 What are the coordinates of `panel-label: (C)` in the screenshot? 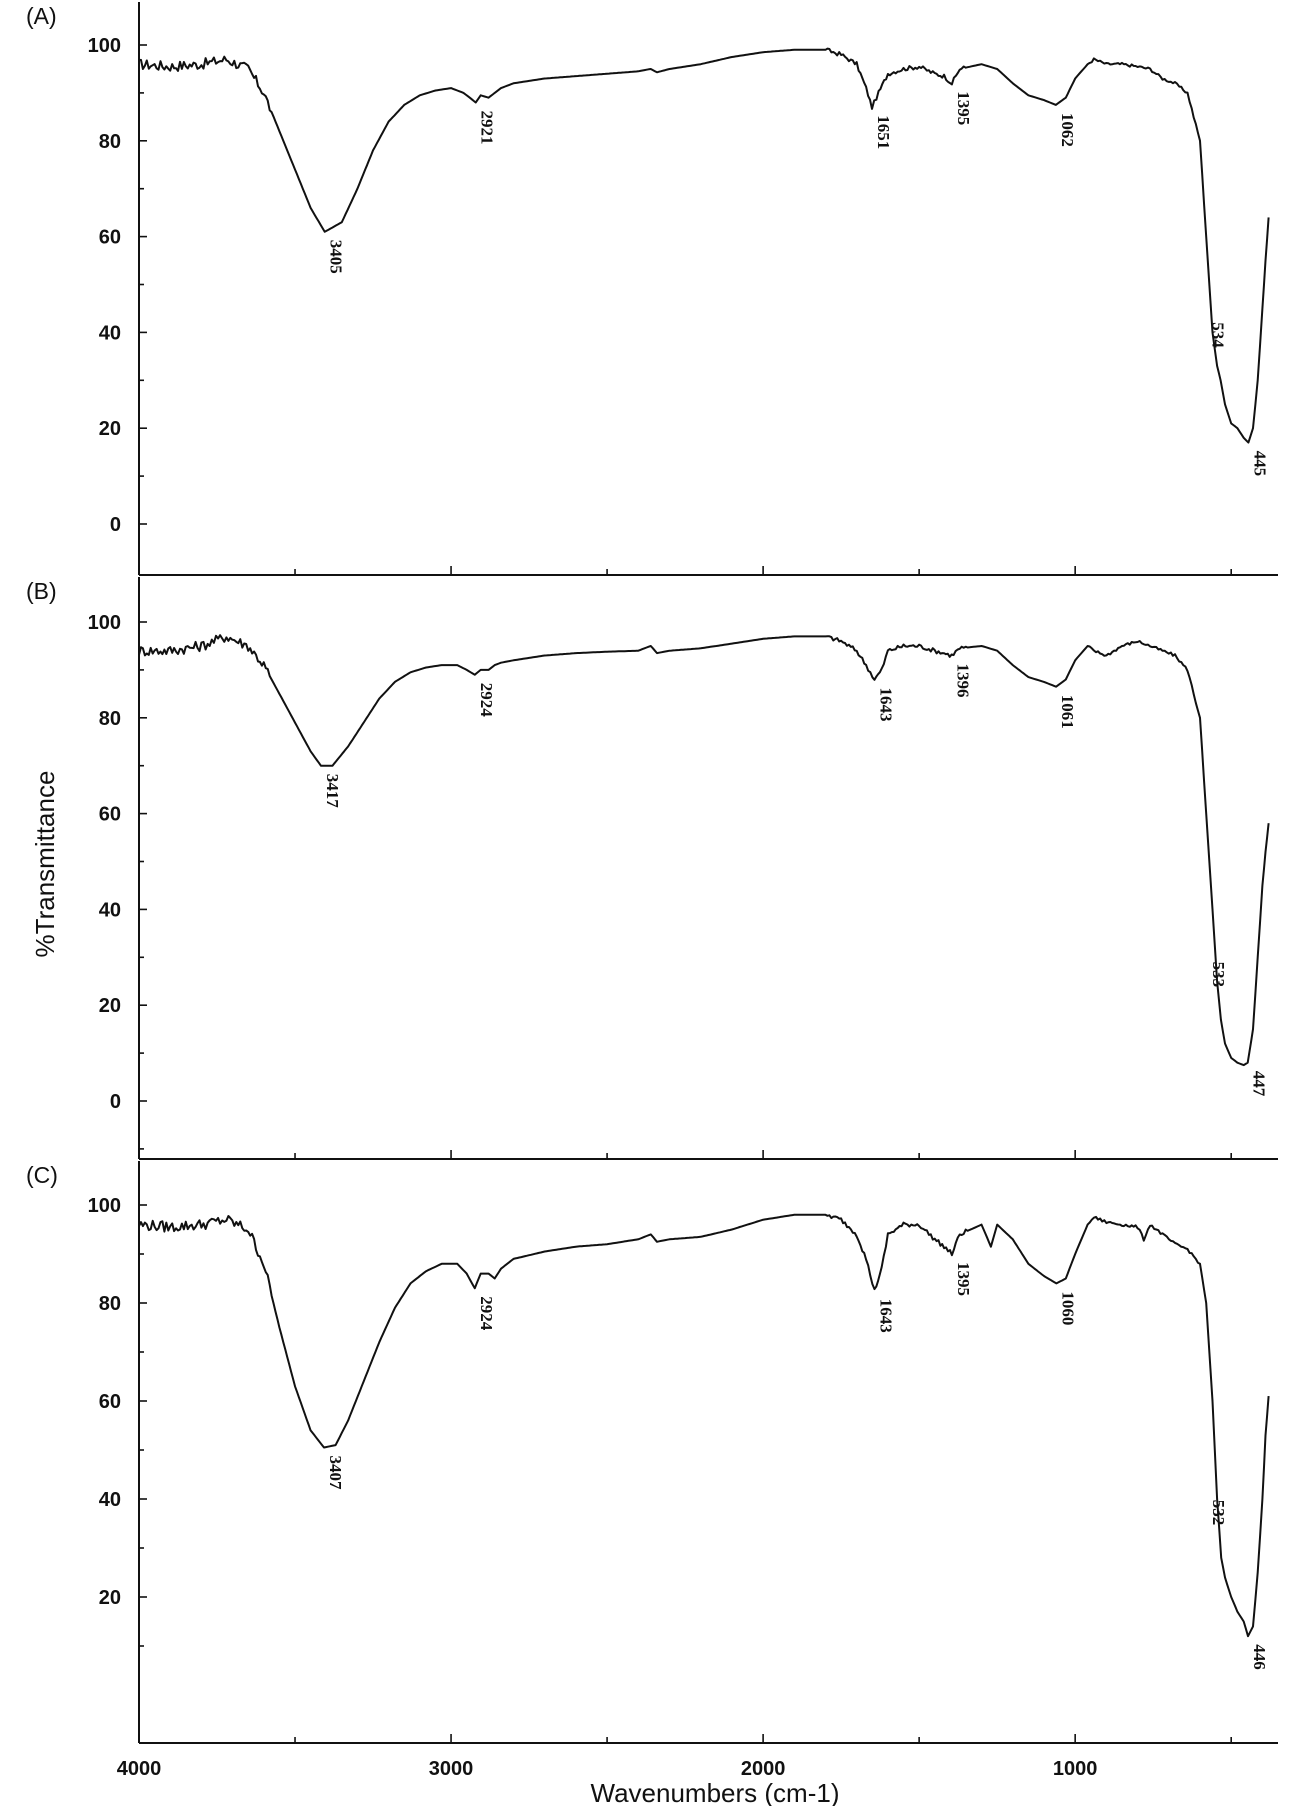 It's located at (42, 1175).